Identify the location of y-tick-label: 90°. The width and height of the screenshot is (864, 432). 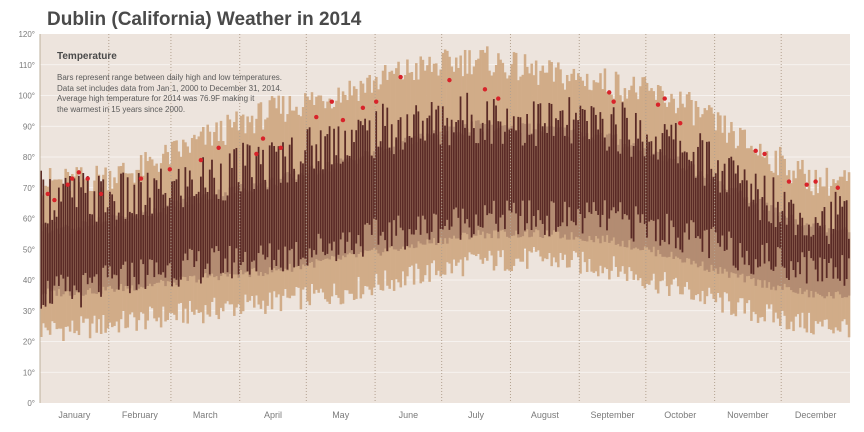
(29, 126).